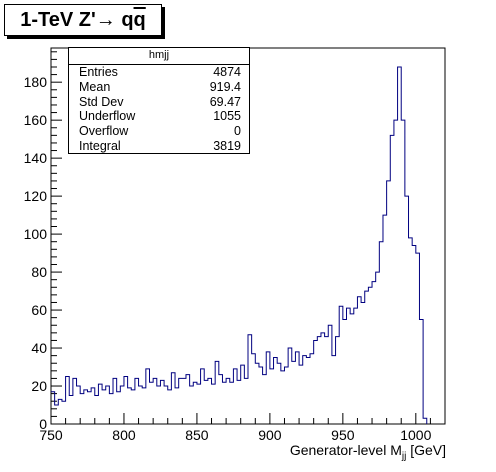 This screenshot has width=496, height=472. I want to click on y-tick-label: 0, so click(43, 424).